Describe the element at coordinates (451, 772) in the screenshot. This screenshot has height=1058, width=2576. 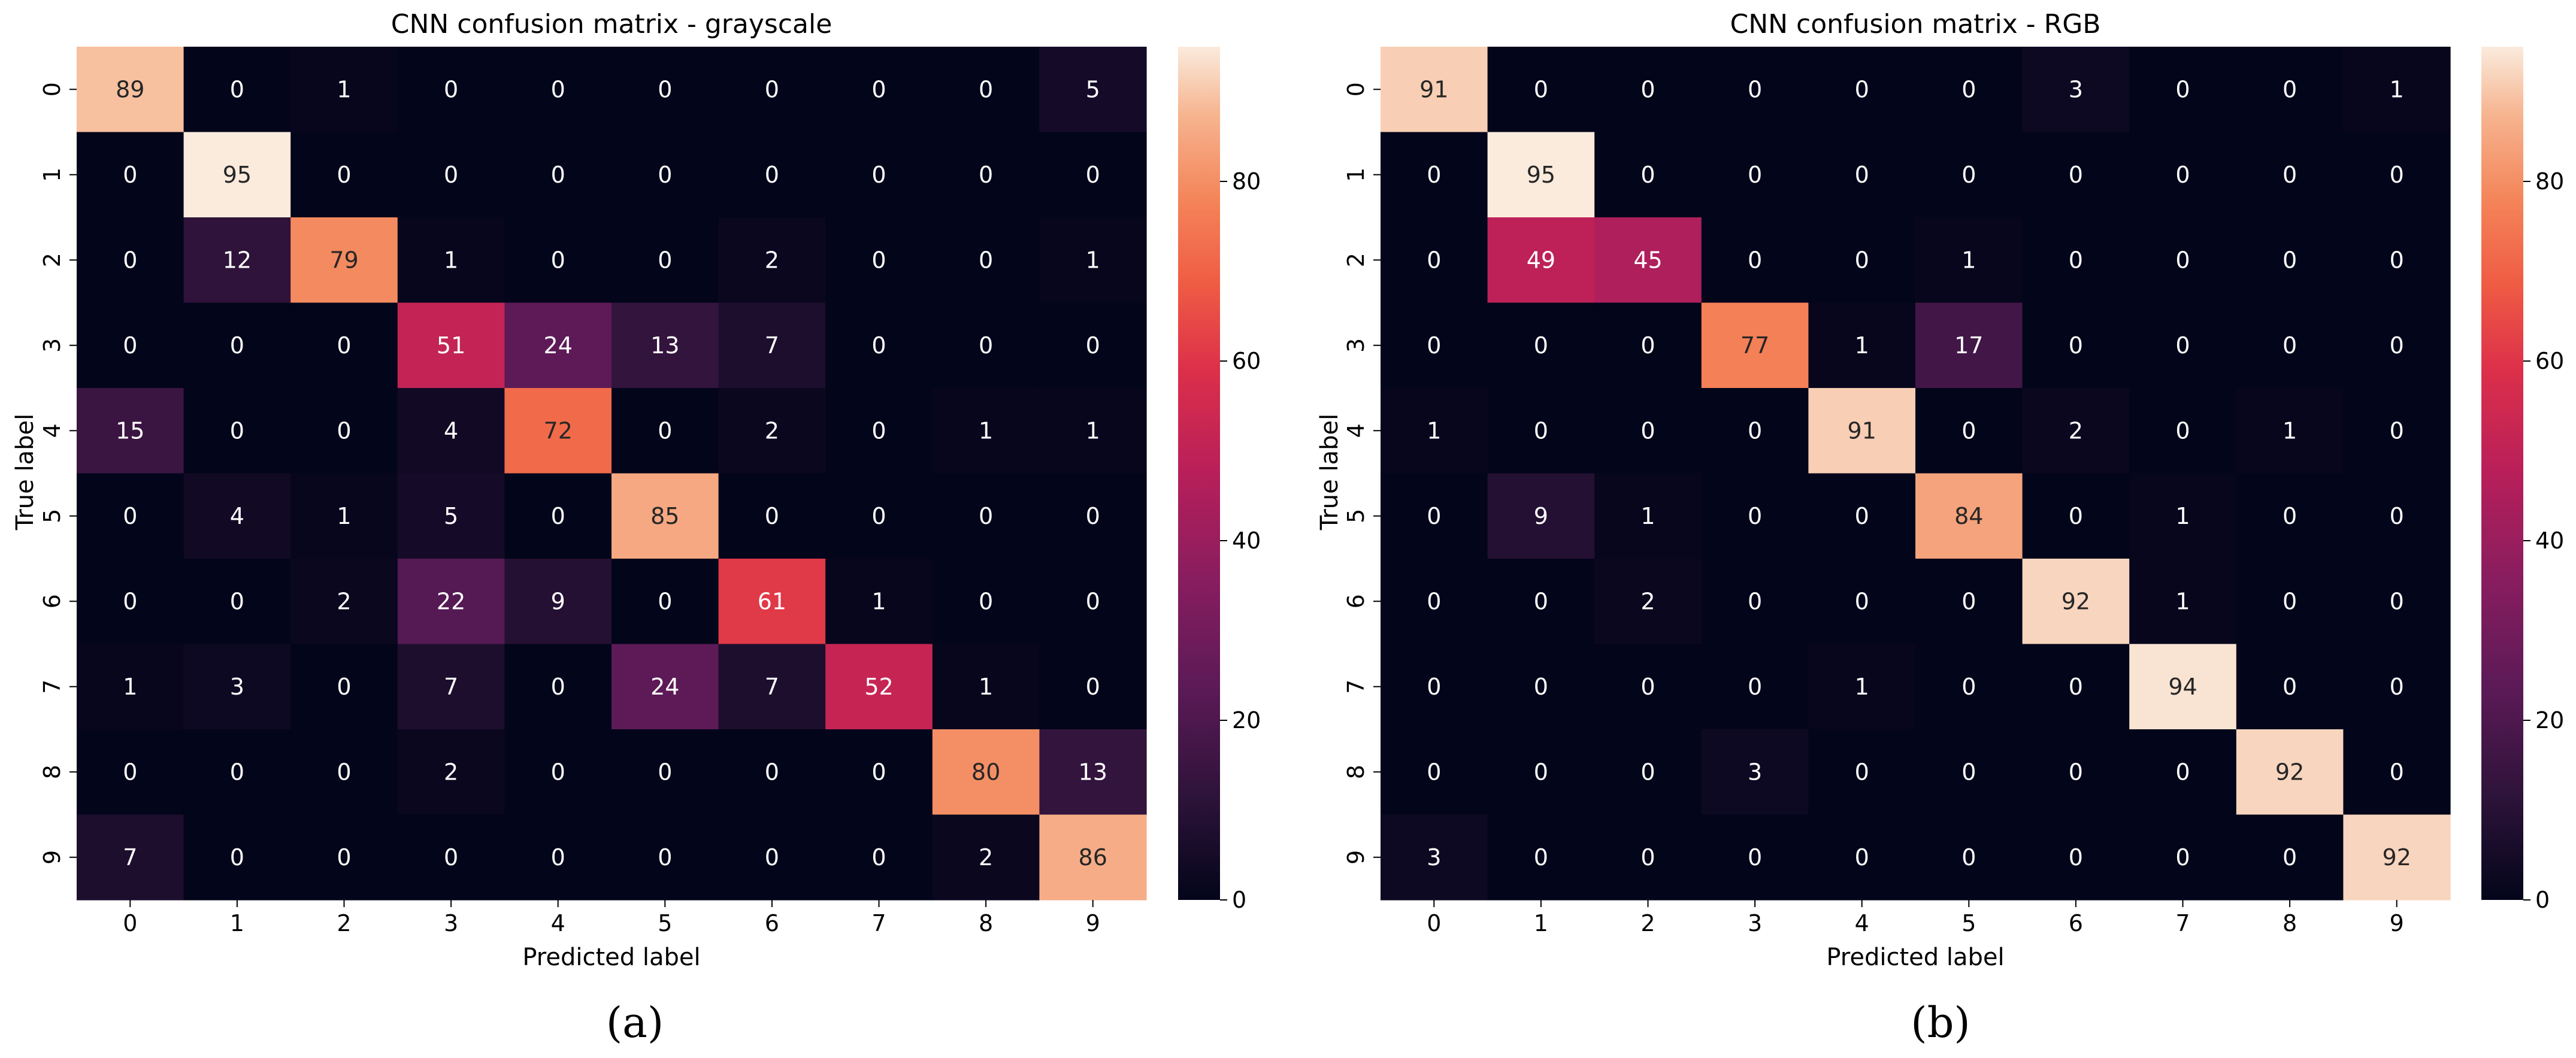
I see `cell-value-a-r8-c3: 2` at that location.